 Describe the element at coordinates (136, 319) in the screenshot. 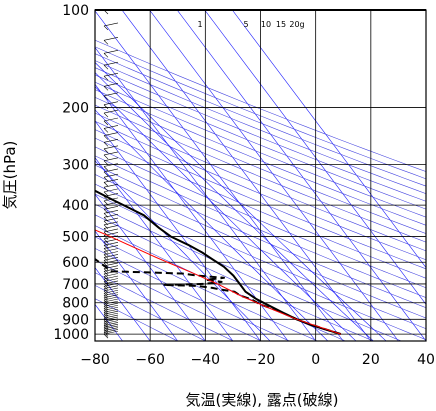

I see `dry-adiabat-line` at that location.